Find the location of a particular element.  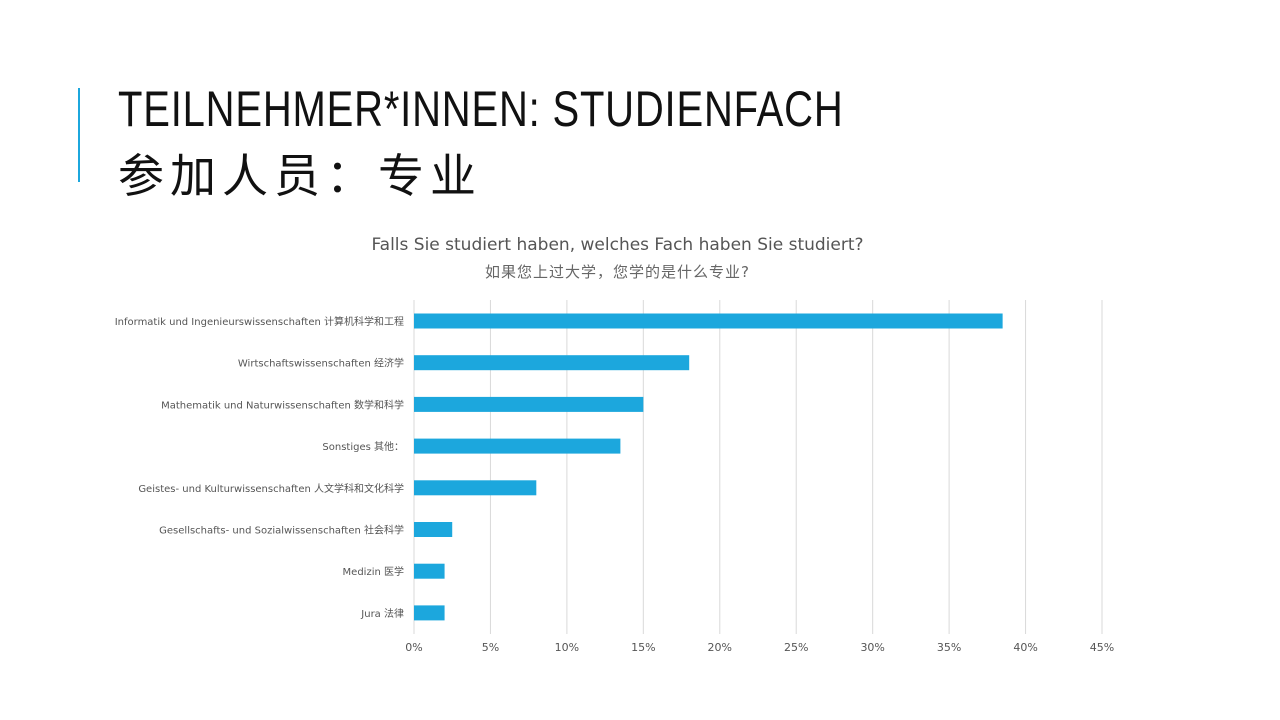

category-label: Sonstiges 其他： is located at coordinates (363, 446).